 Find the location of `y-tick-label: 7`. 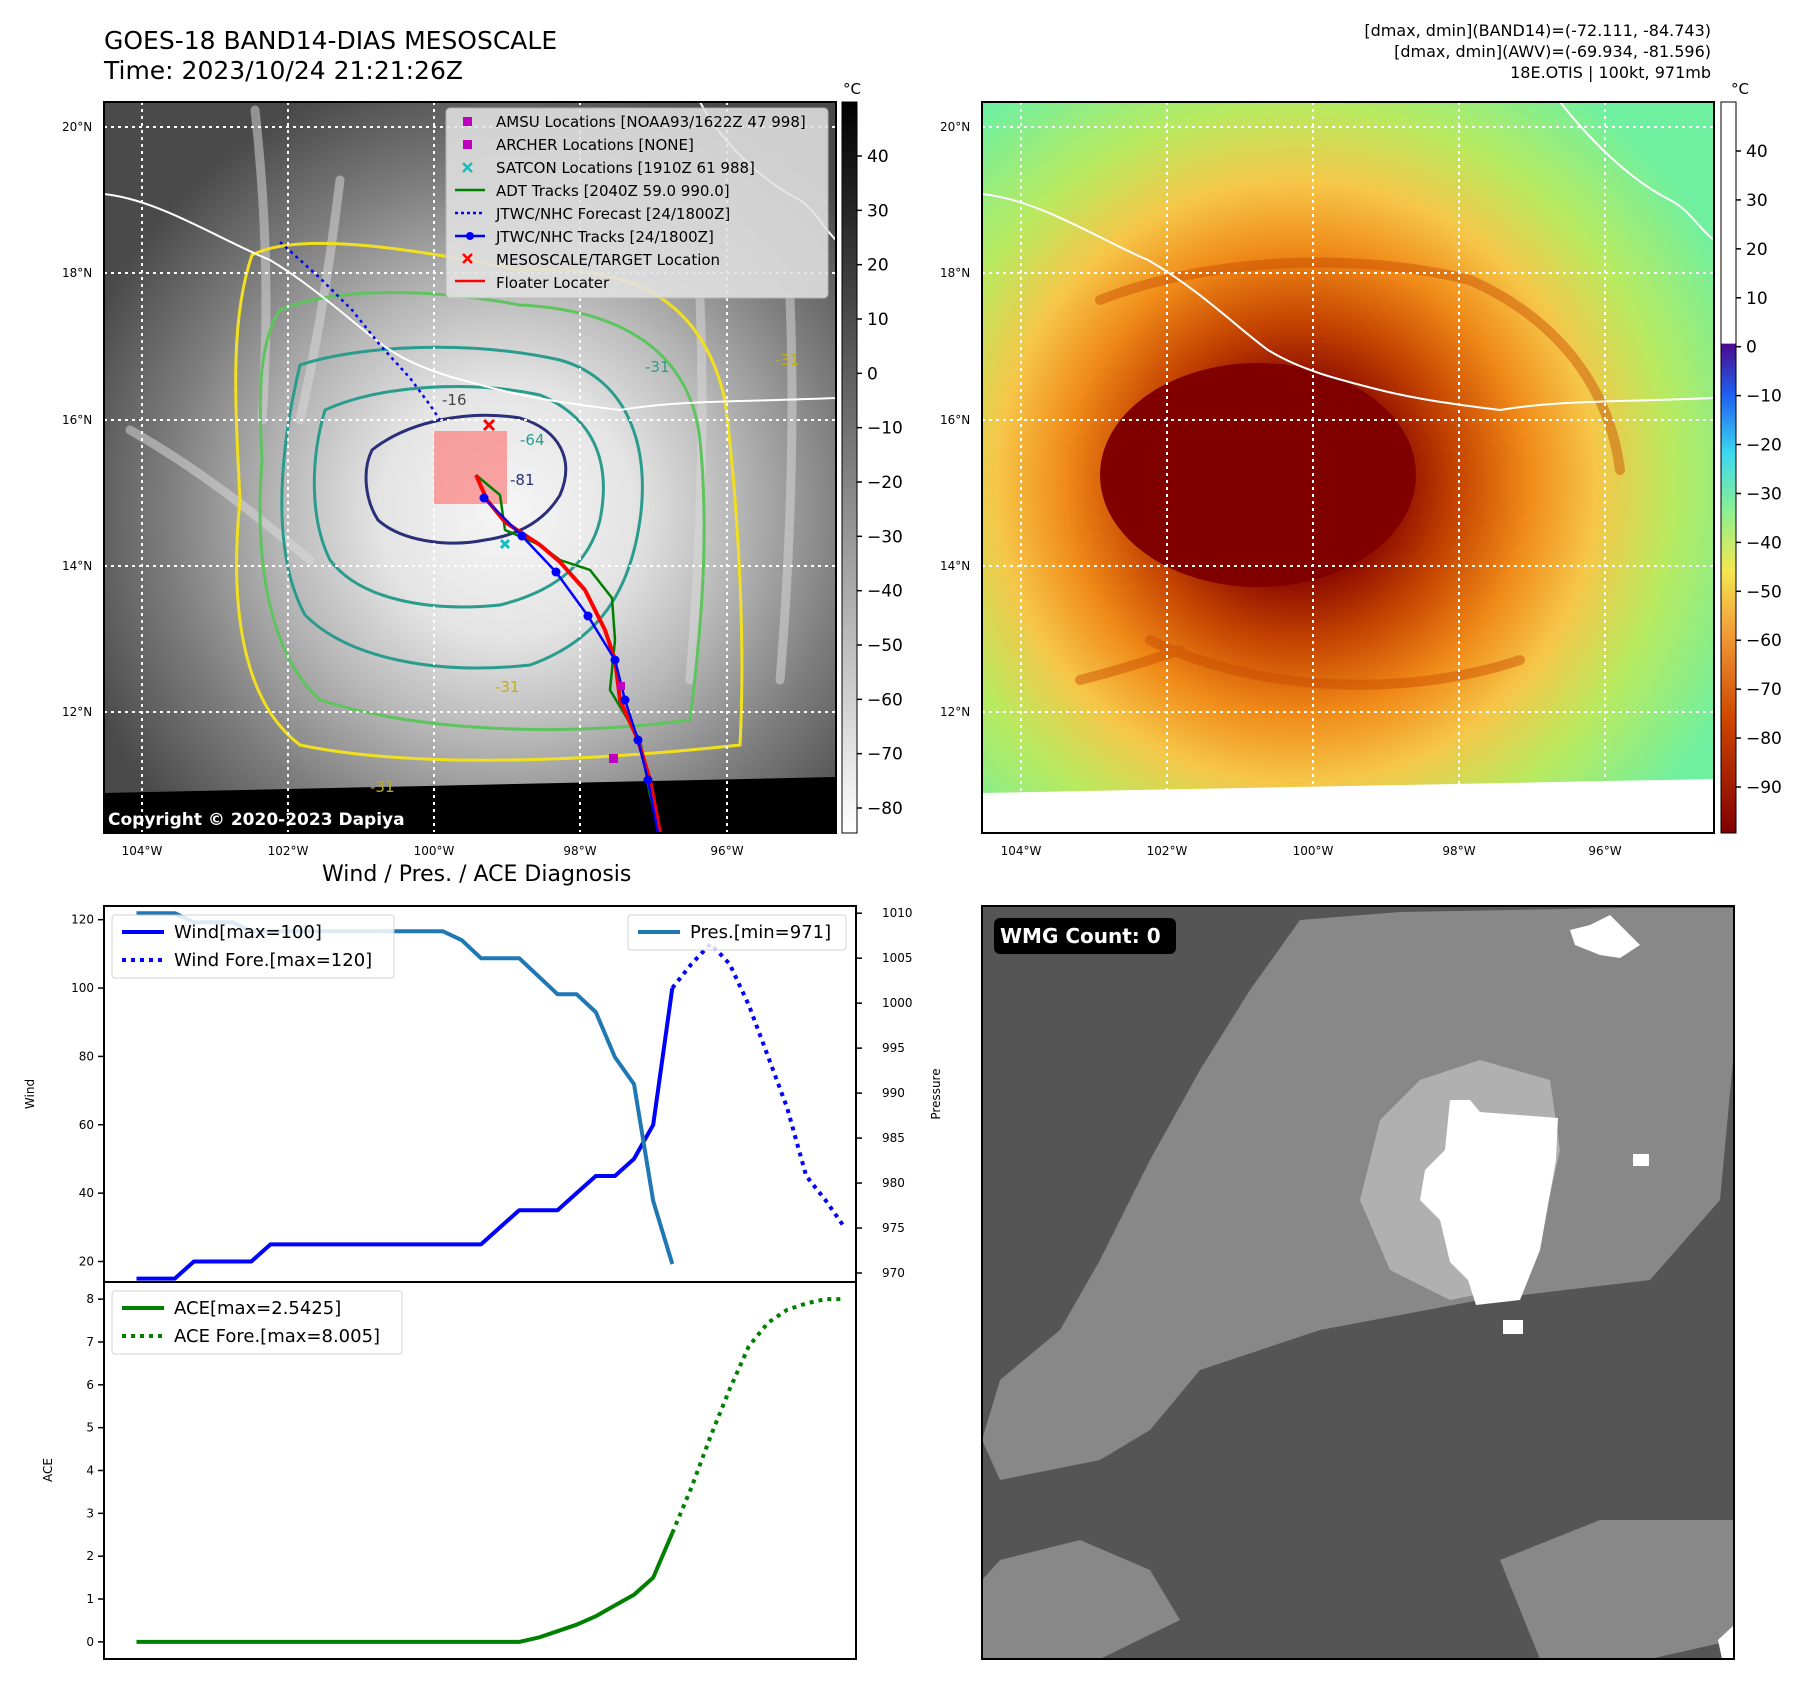

y-tick-label: 7 is located at coordinates (90, 1342).